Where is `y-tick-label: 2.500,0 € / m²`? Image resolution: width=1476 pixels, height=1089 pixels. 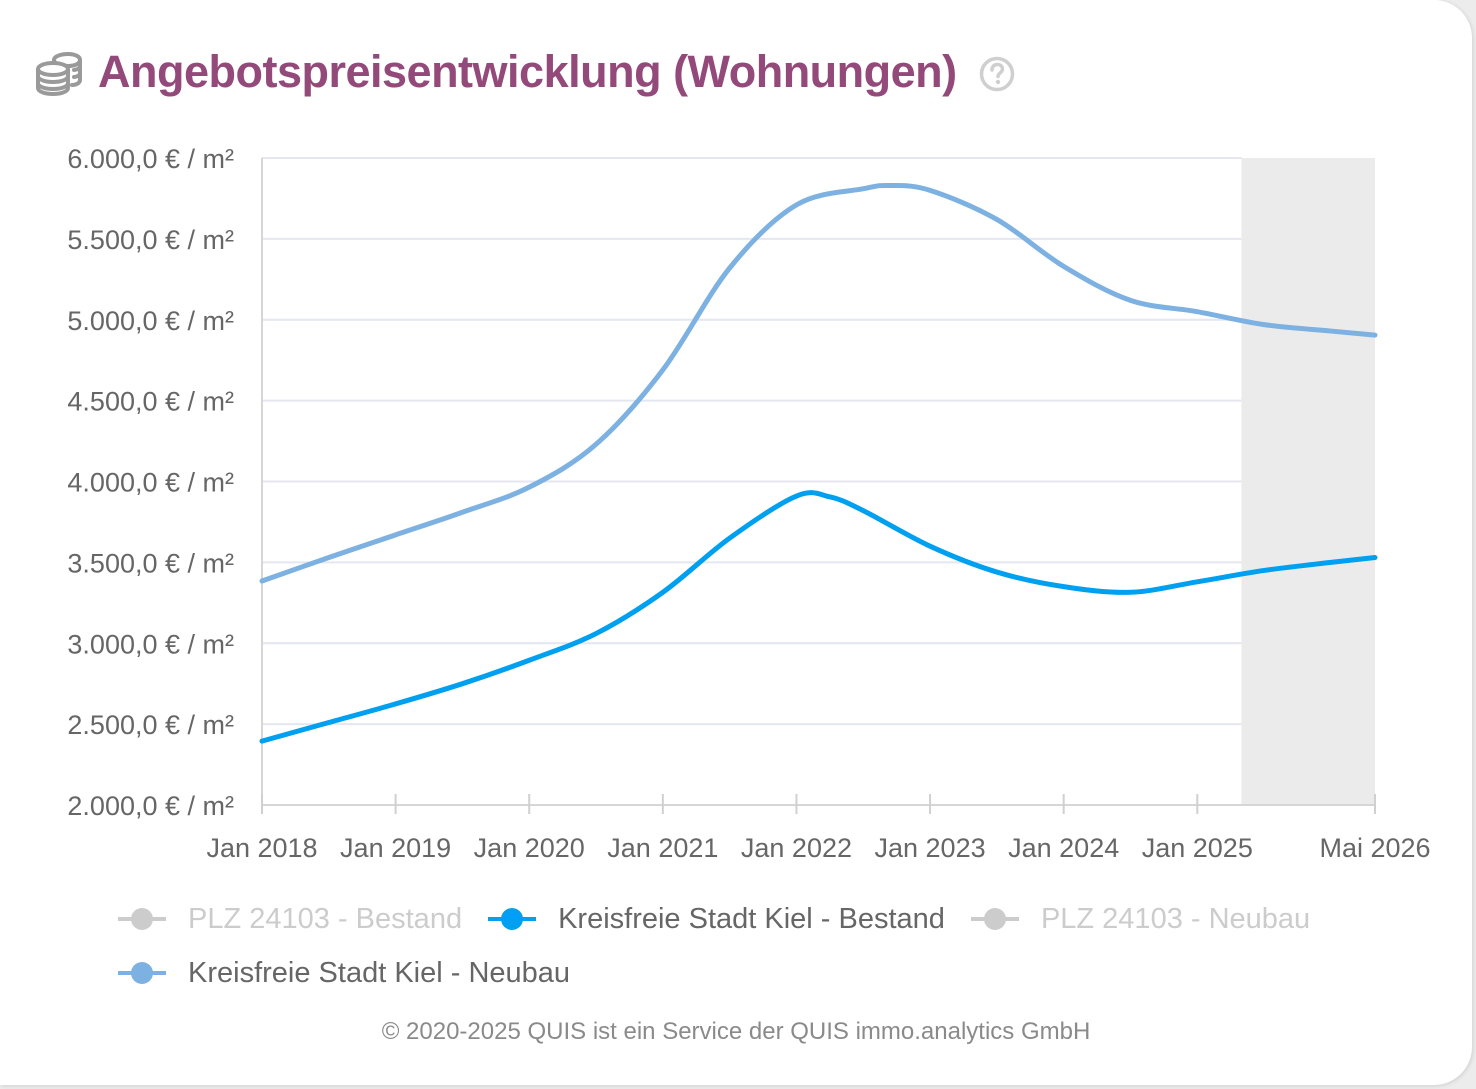 y-tick-label: 2.500,0 € / m² is located at coordinates (150, 725).